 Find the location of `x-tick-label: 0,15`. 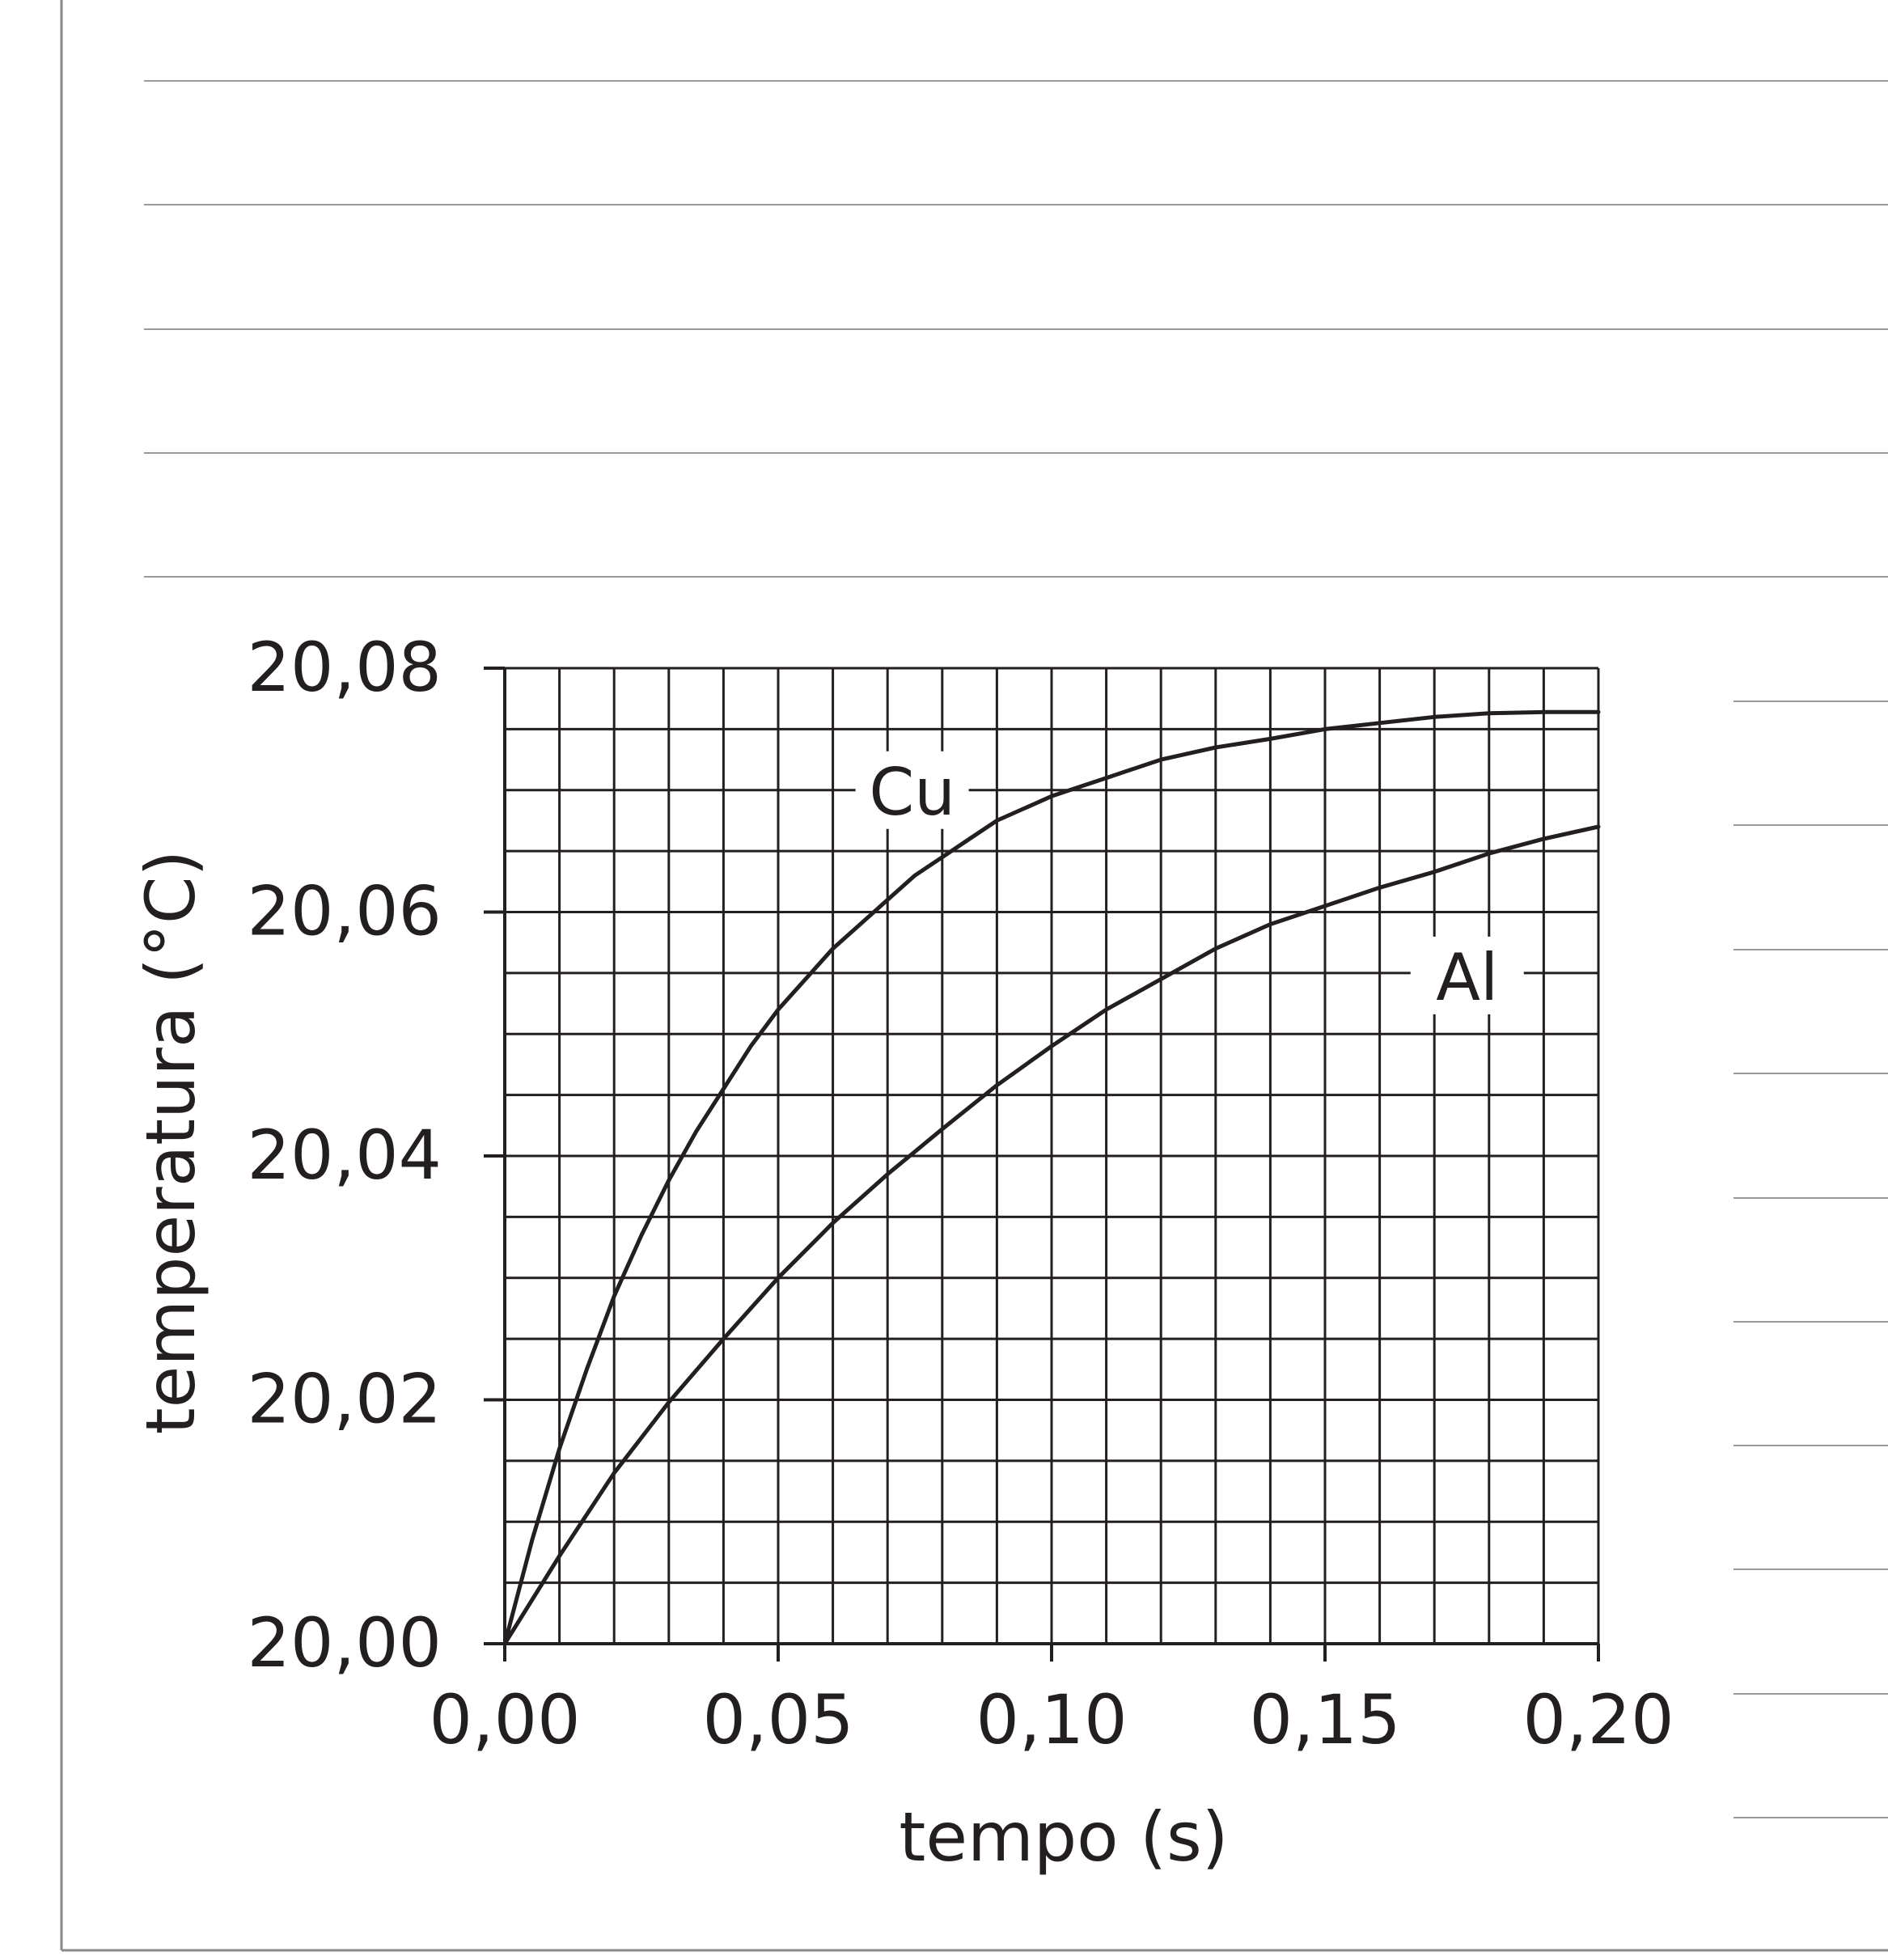

x-tick-label: 0,15 is located at coordinates (1324, 1719).